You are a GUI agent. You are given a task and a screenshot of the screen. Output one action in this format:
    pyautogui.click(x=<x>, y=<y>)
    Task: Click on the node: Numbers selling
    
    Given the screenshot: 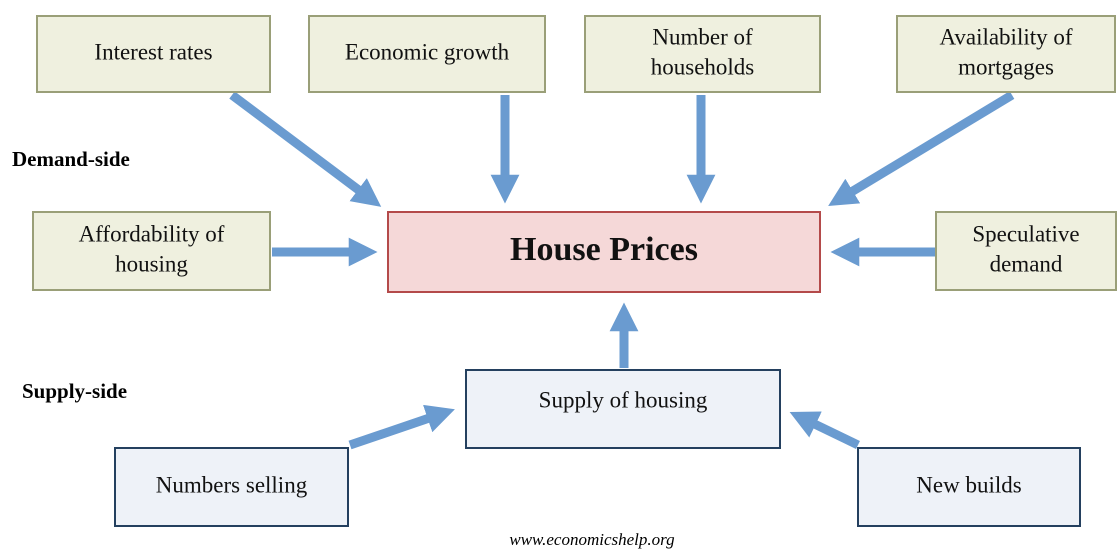 What is the action you would take?
    pyautogui.click(x=231, y=487)
    